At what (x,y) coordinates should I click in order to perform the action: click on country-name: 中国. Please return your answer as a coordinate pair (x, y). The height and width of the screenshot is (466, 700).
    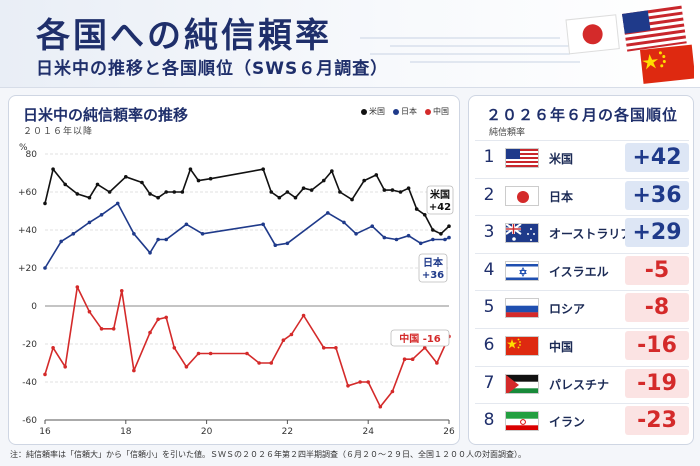
    Looking at the image, I should click on (561, 347).